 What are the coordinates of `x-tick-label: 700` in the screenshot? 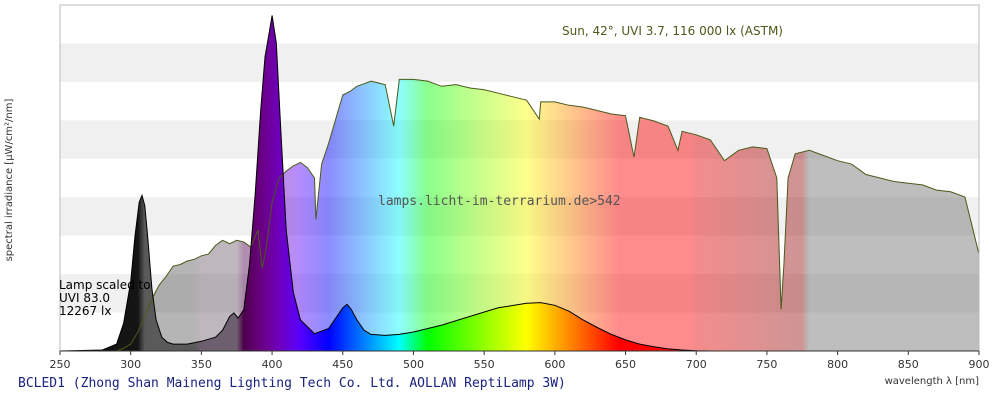 It's located at (696, 364).